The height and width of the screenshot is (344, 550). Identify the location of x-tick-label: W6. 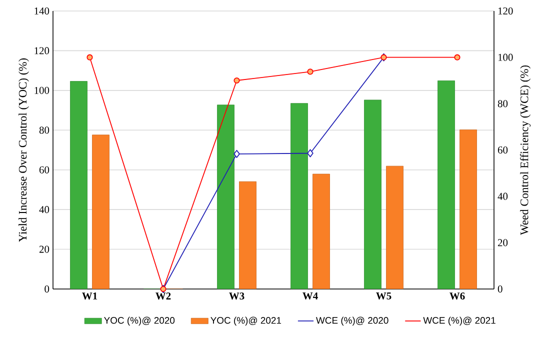
(457, 296).